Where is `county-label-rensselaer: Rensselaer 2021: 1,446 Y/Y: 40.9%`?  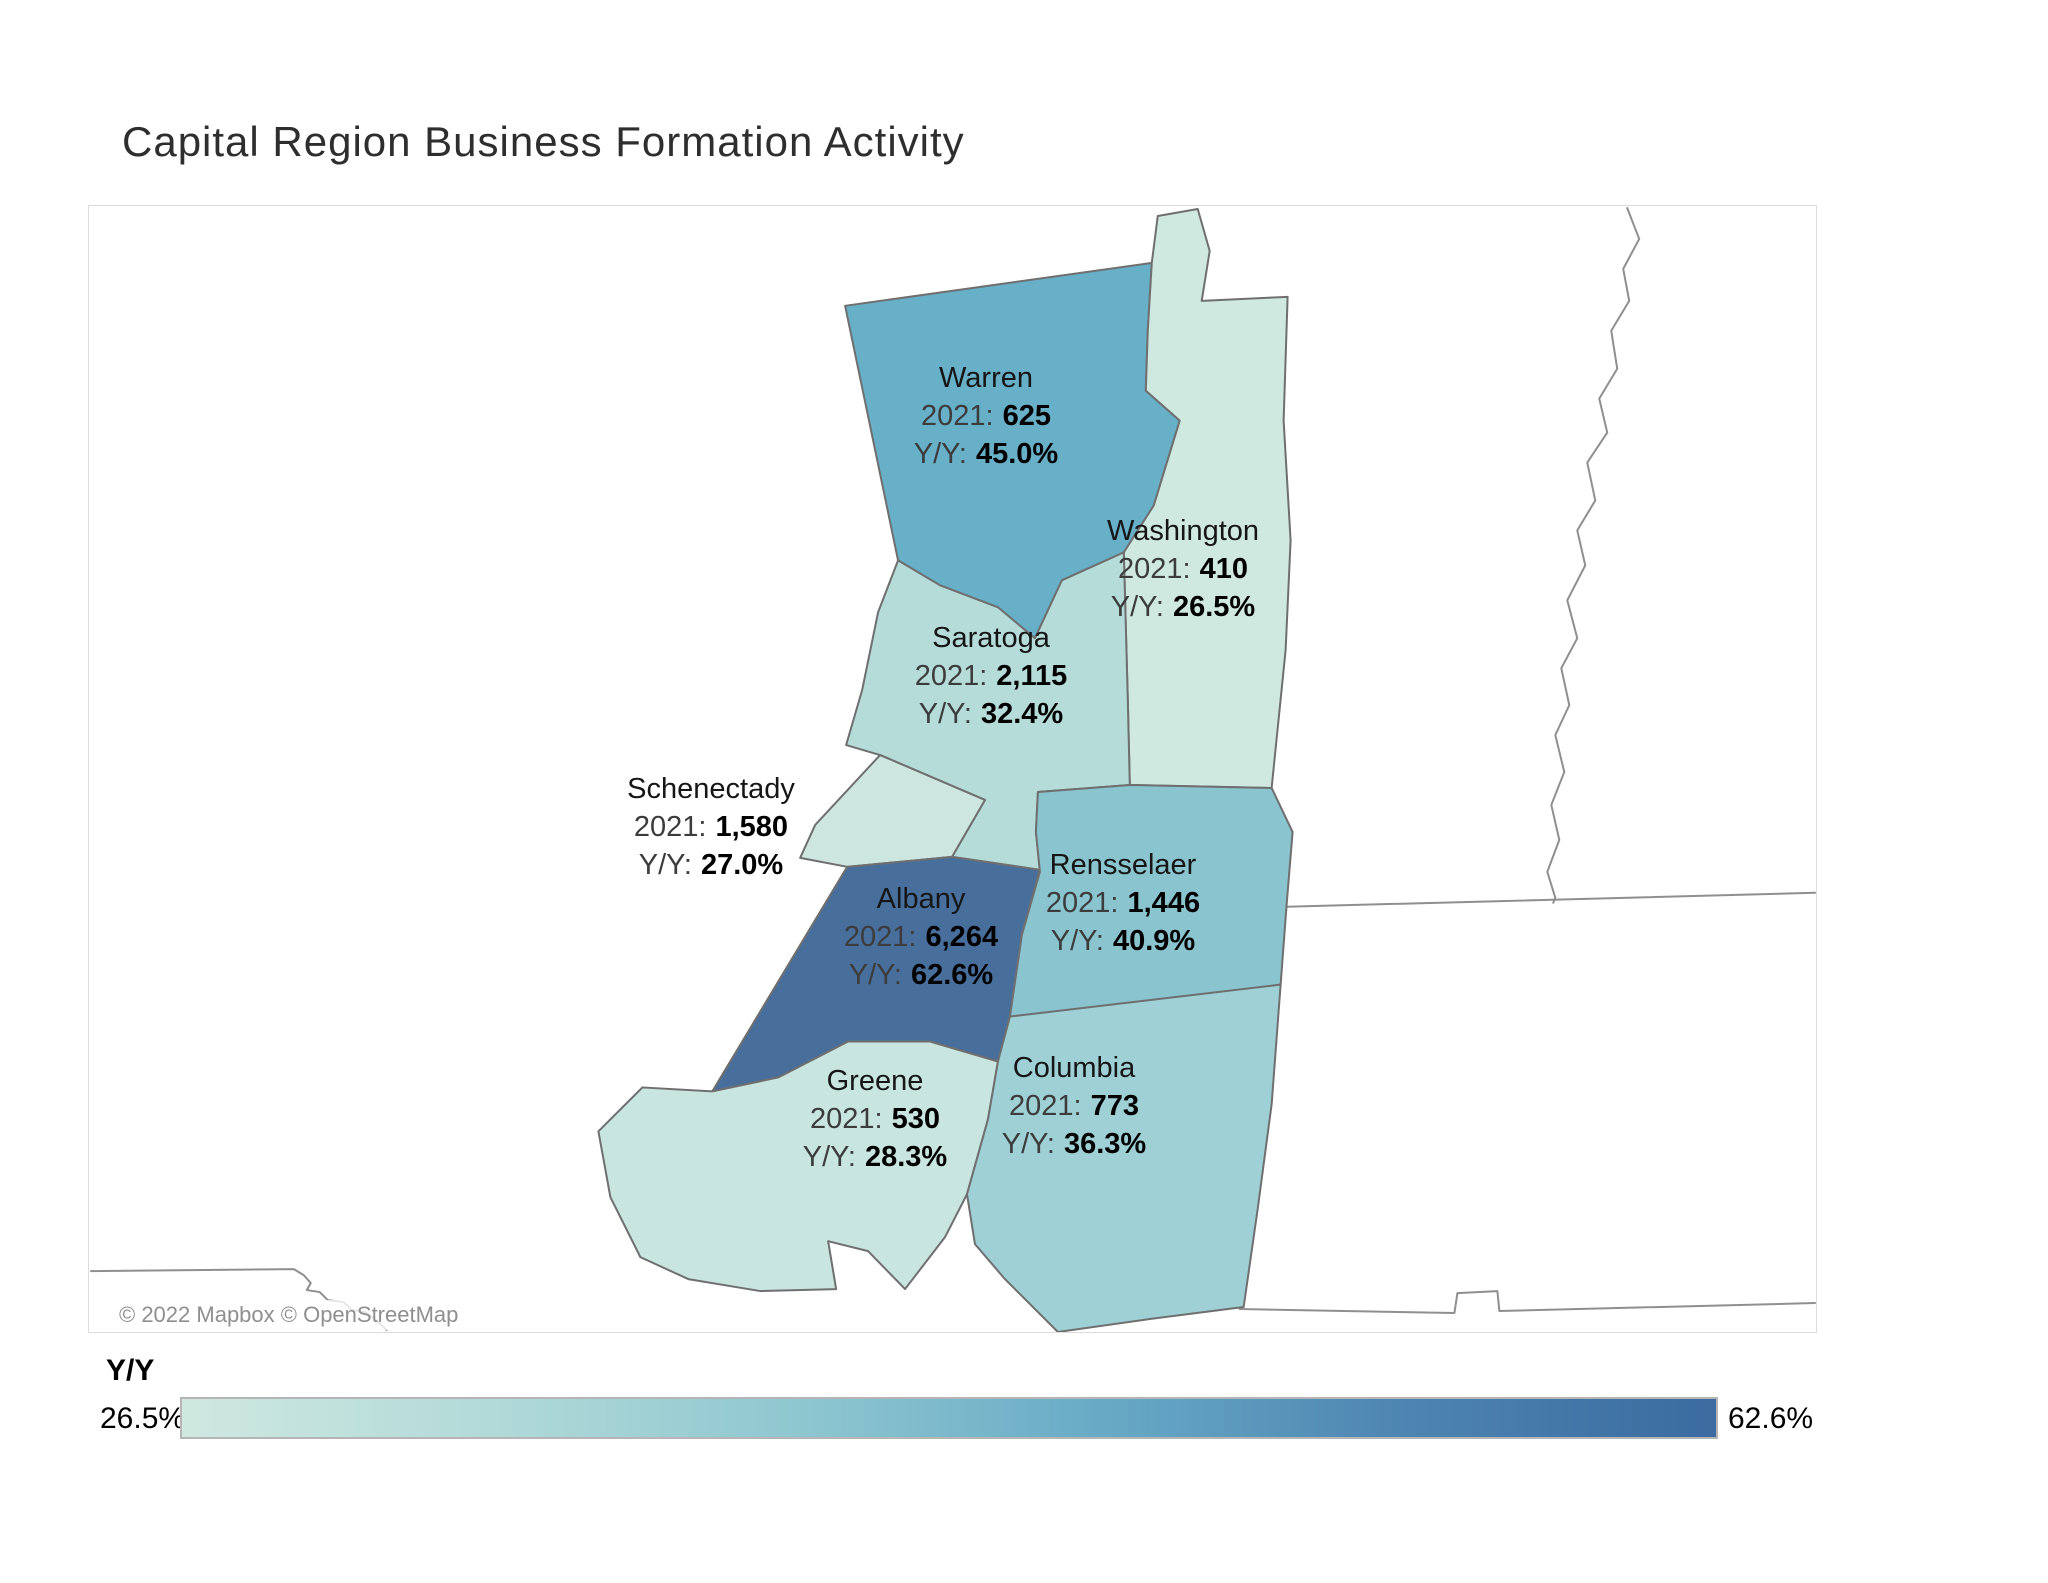 county-label-rensselaer: Rensselaer 2021: 1,446 Y/Y: 40.9% is located at coordinates (1123, 903).